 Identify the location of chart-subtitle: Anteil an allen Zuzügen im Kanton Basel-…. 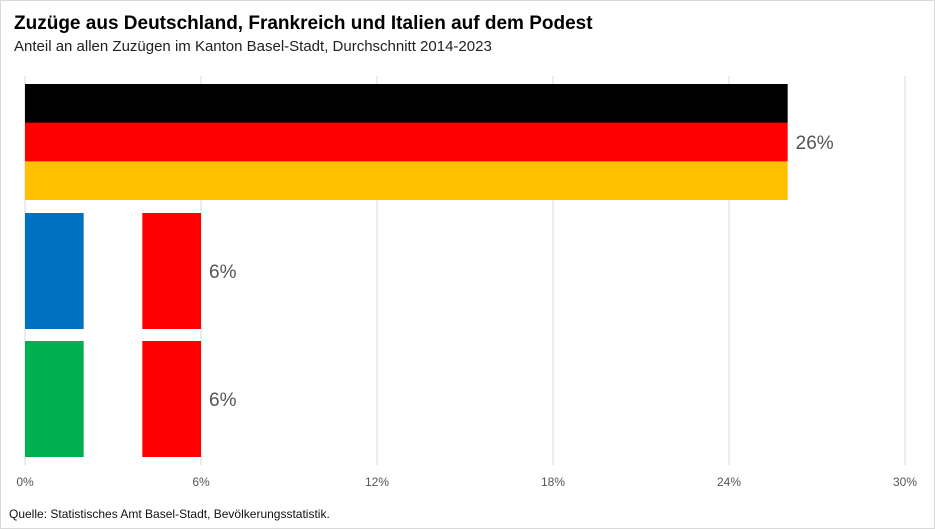
(253, 46).